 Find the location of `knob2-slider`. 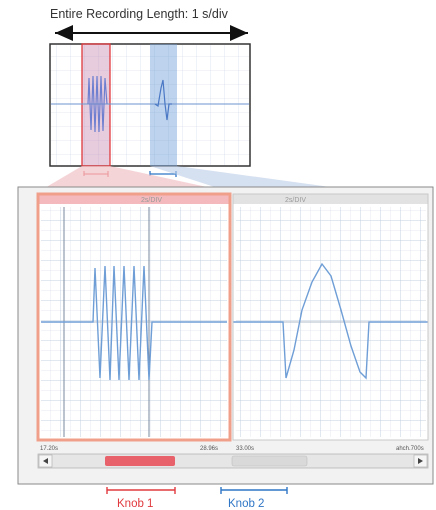

knob2-slider is located at coordinates (269, 461).